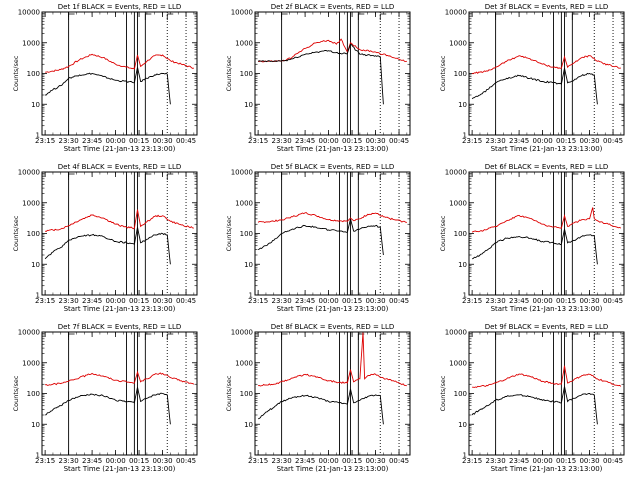  I want to click on panel-title: Det 1f BLACK = Events, RED = LLD, so click(119, 7).